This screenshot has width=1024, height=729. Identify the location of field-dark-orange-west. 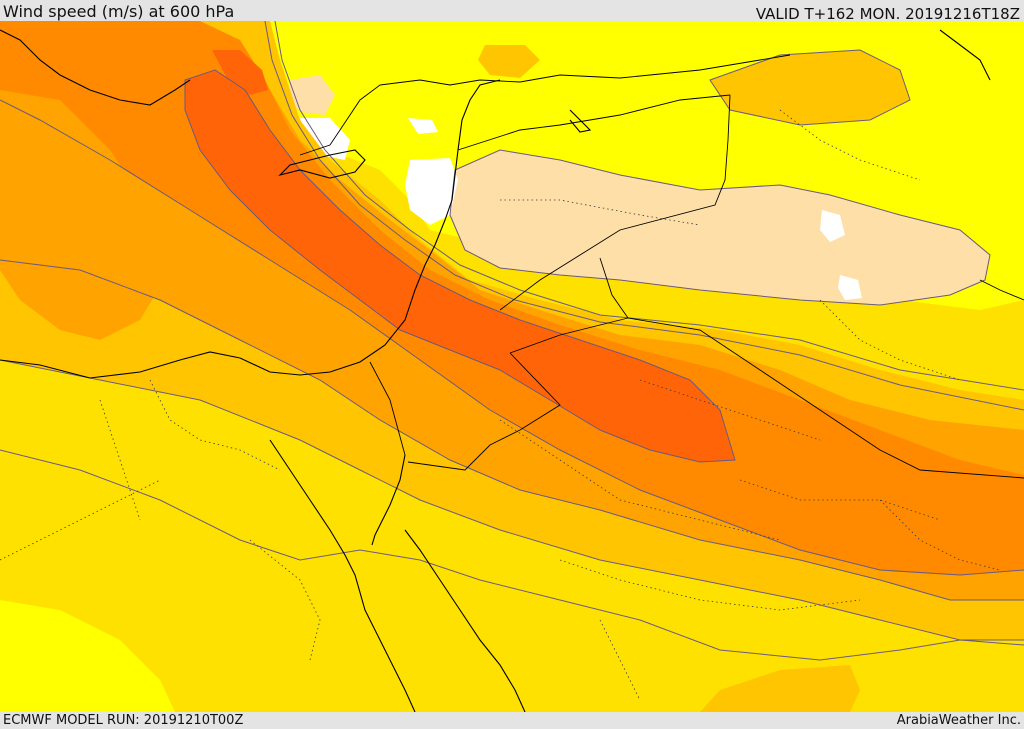
(85, 215).